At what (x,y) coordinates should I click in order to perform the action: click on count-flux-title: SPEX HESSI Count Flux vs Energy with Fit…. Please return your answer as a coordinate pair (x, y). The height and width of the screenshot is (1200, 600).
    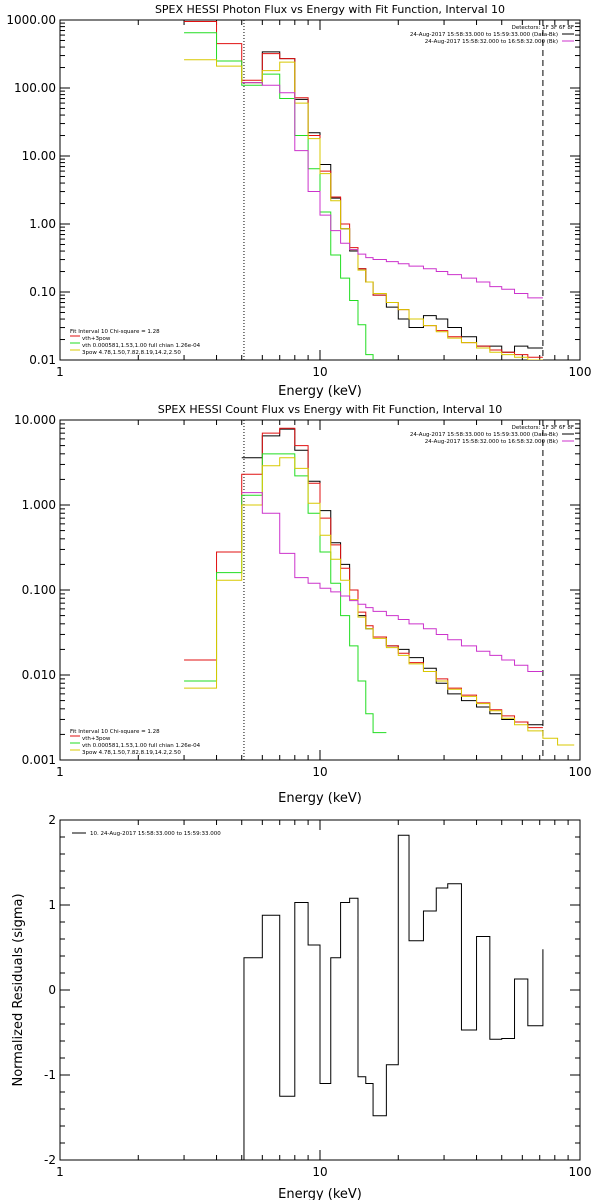
    Looking at the image, I should click on (330, 409).